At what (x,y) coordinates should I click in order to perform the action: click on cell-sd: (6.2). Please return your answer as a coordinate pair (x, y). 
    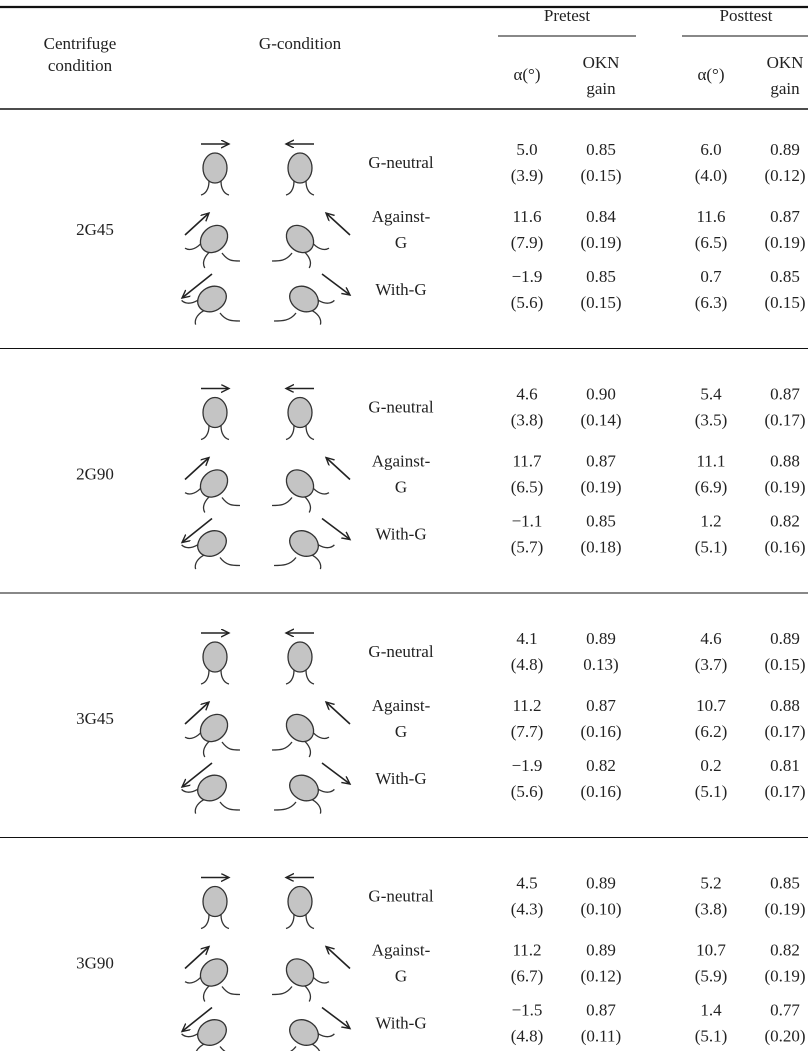
    Looking at the image, I should click on (711, 731).